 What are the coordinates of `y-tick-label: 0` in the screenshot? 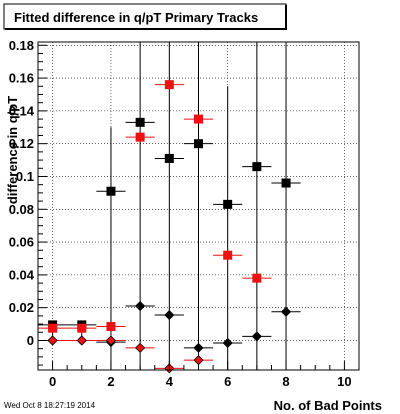 It's located at (30, 340).